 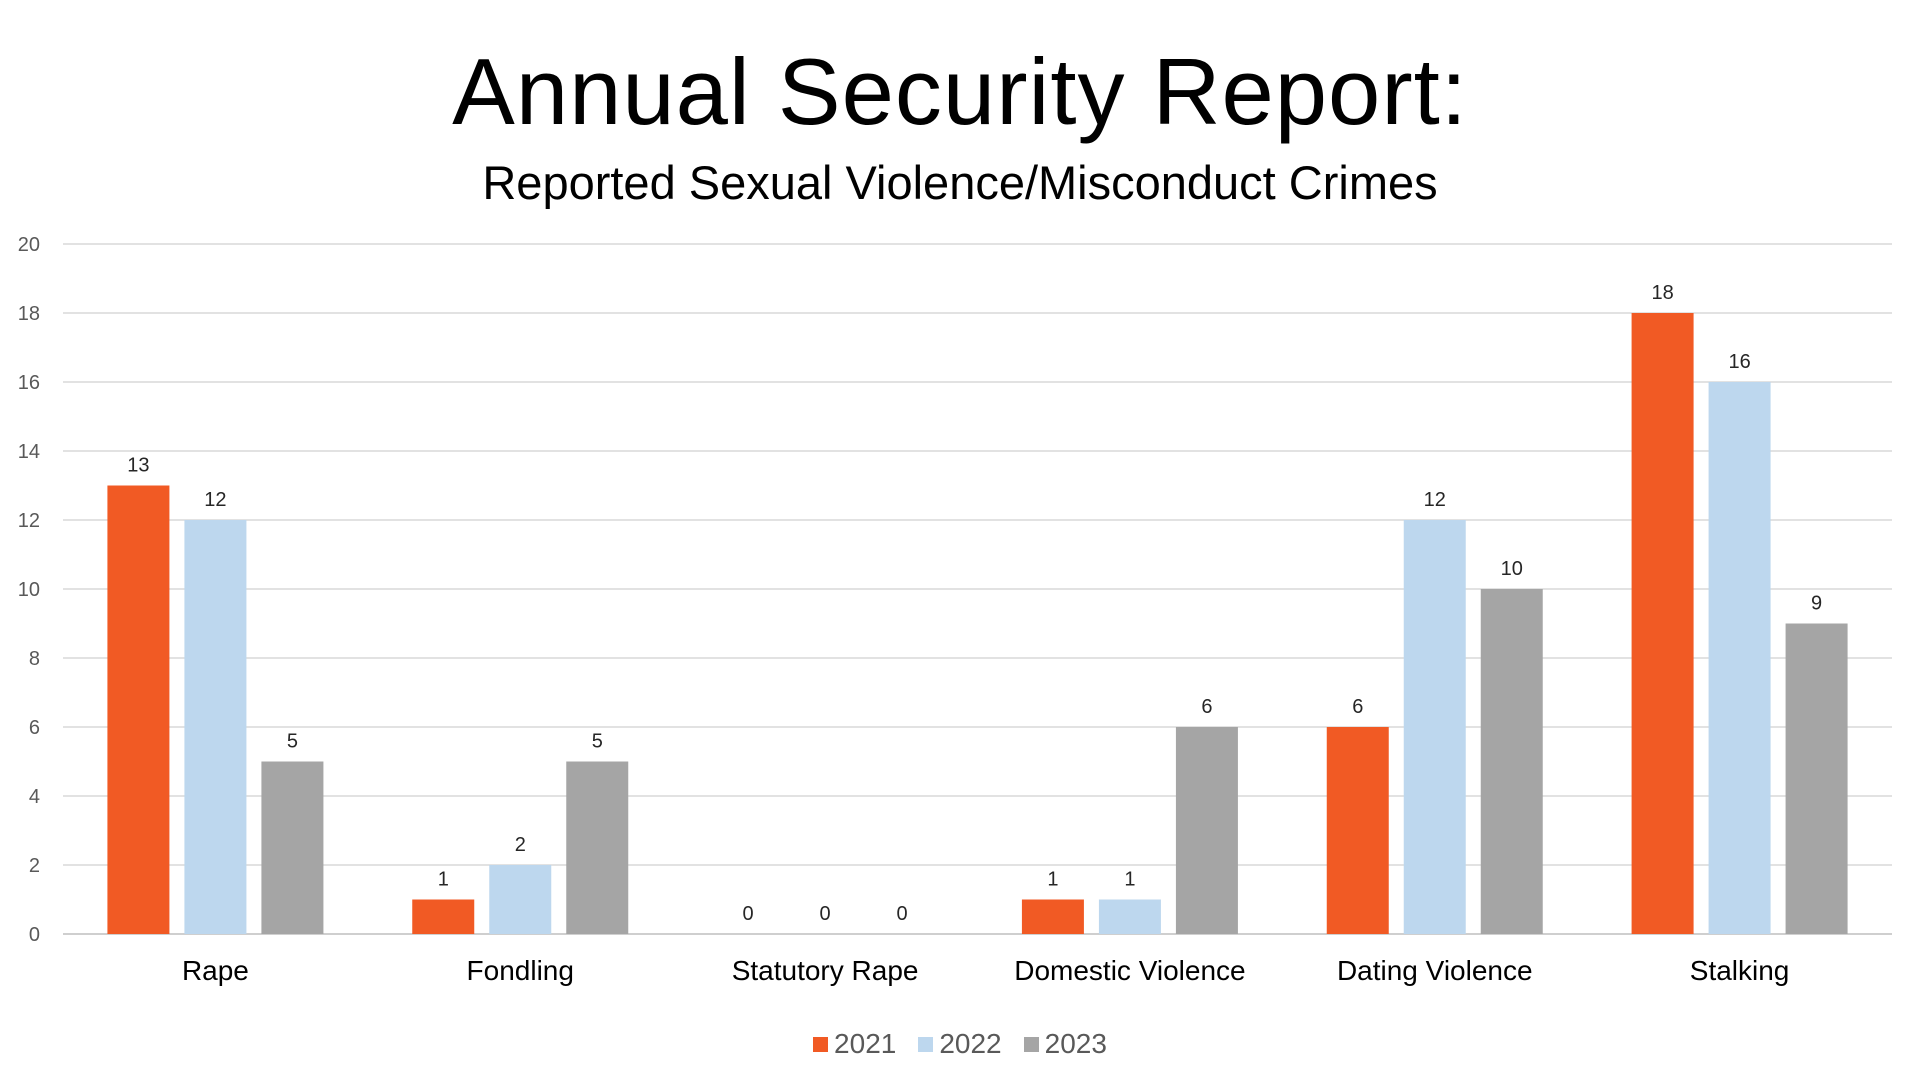 What do you see at coordinates (34, 797) in the screenshot?
I see `y-tick-label: 4` at bounding box center [34, 797].